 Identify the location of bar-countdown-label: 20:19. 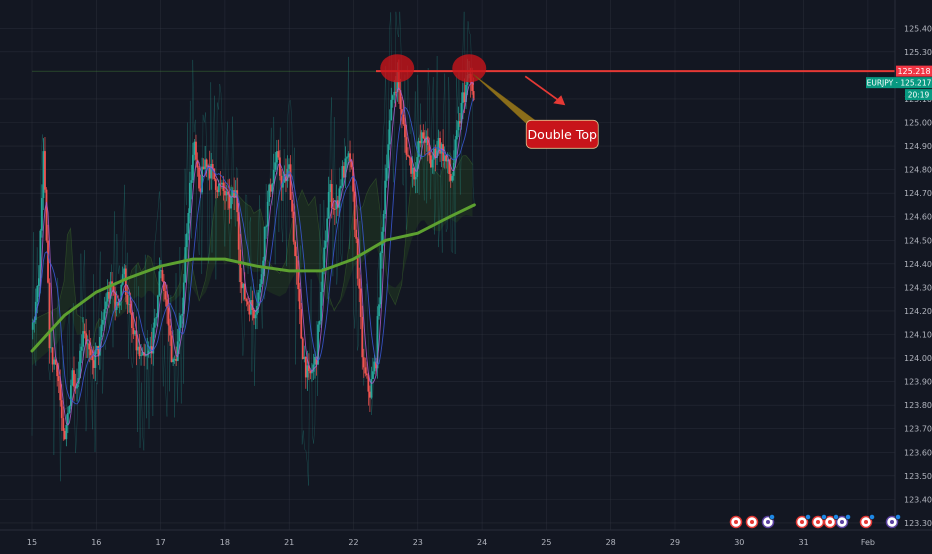
(919, 95).